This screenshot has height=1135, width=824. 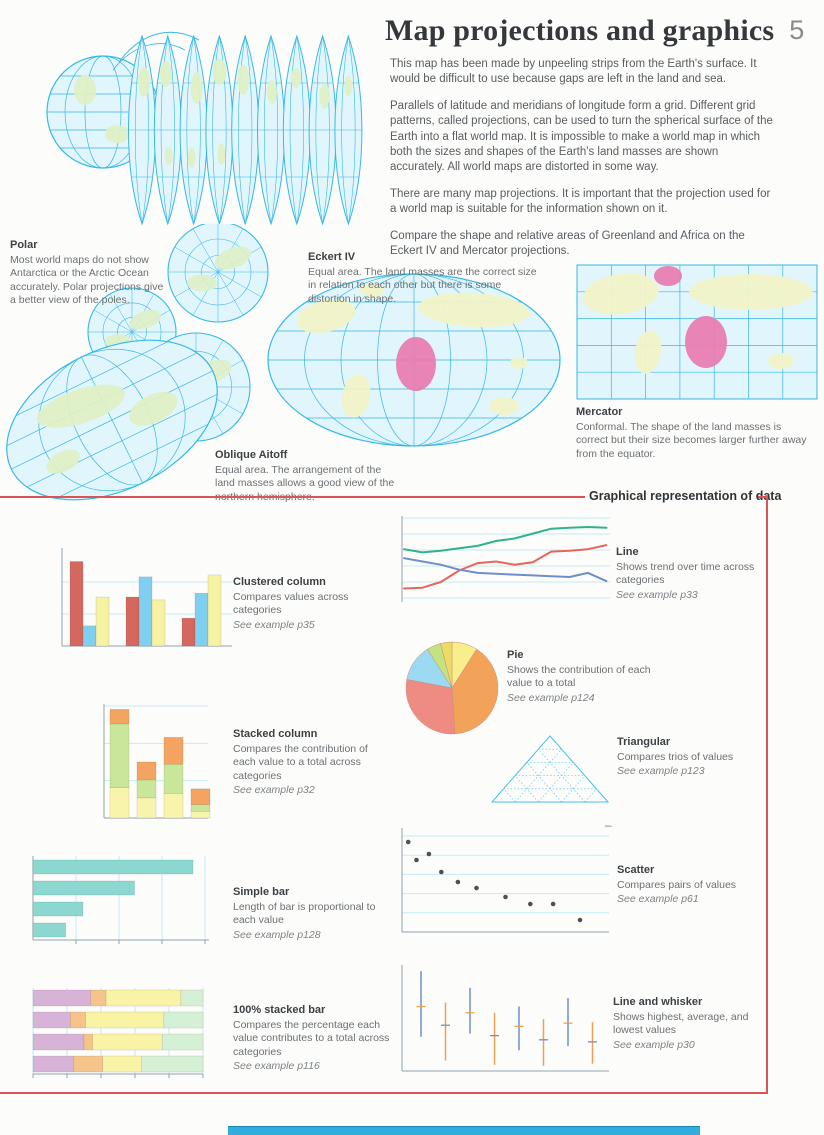 What do you see at coordinates (464, 1130) in the screenshot?
I see `next-page-edge-strip` at bounding box center [464, 1130].